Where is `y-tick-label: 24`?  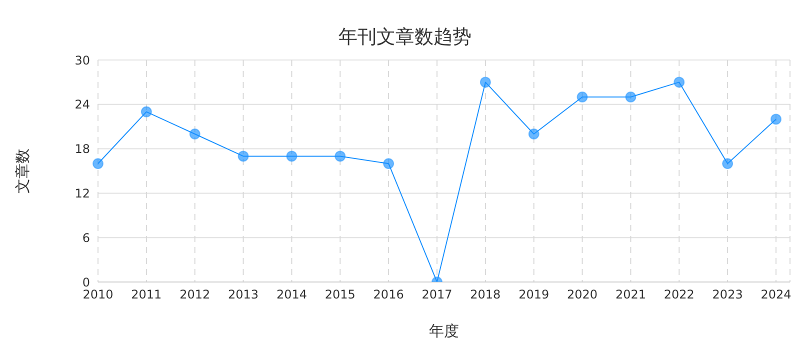 y-tick-label: 24 is located at coordinates (82, 105).